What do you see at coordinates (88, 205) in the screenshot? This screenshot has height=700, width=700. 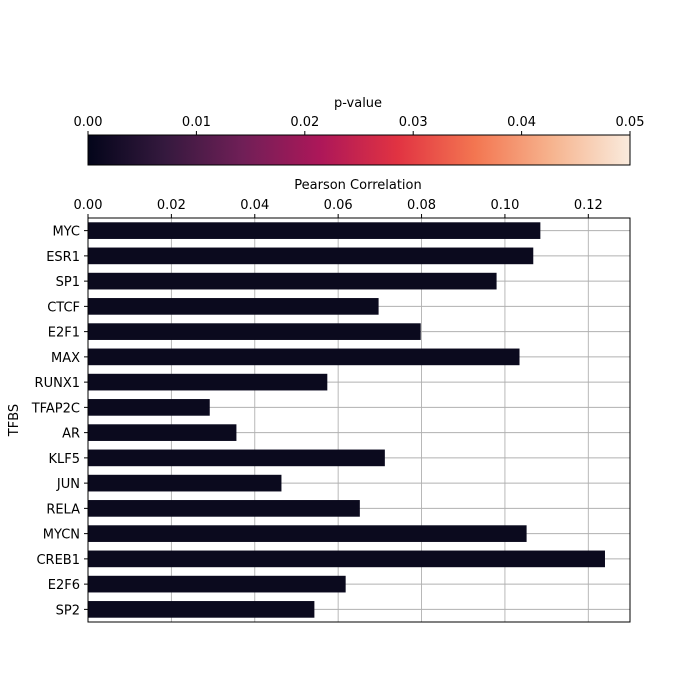 I see `x-tick-label: 0.00` at bounding box center [88, 205].